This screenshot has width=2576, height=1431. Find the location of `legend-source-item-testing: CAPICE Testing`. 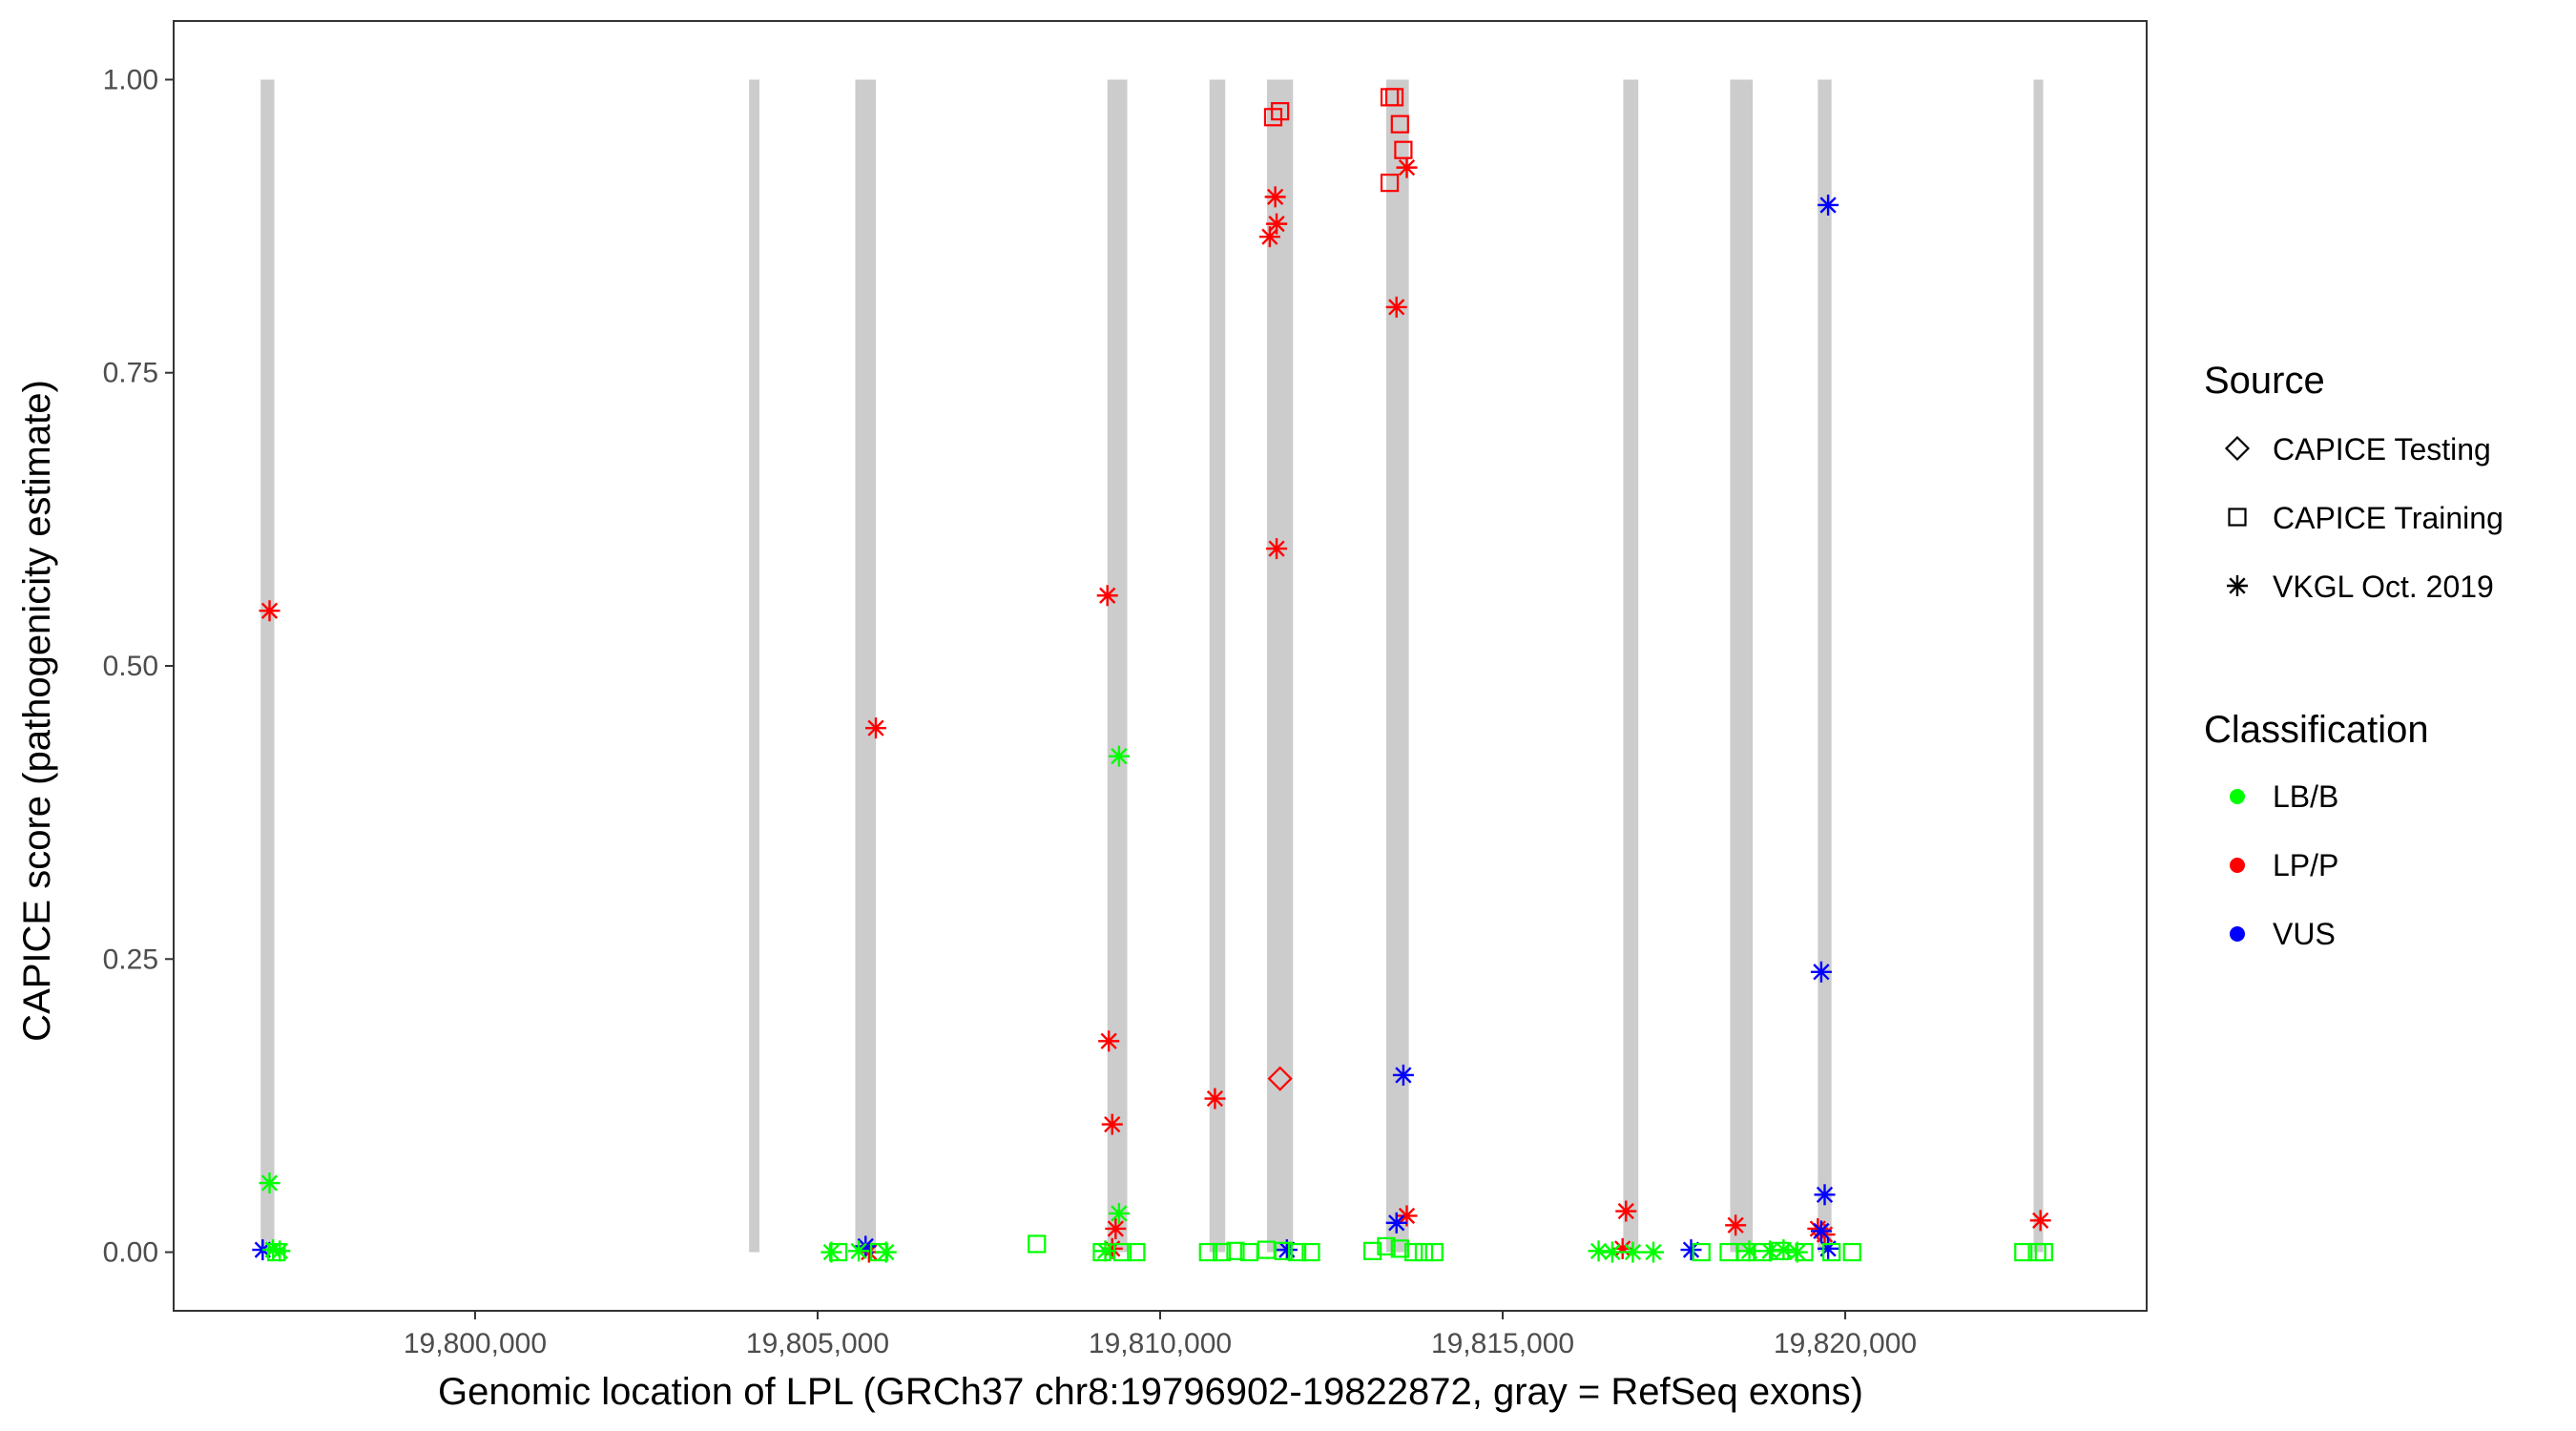

legend-source-item-testing: CAPICE Testing is located at coordinates (2357, 449).